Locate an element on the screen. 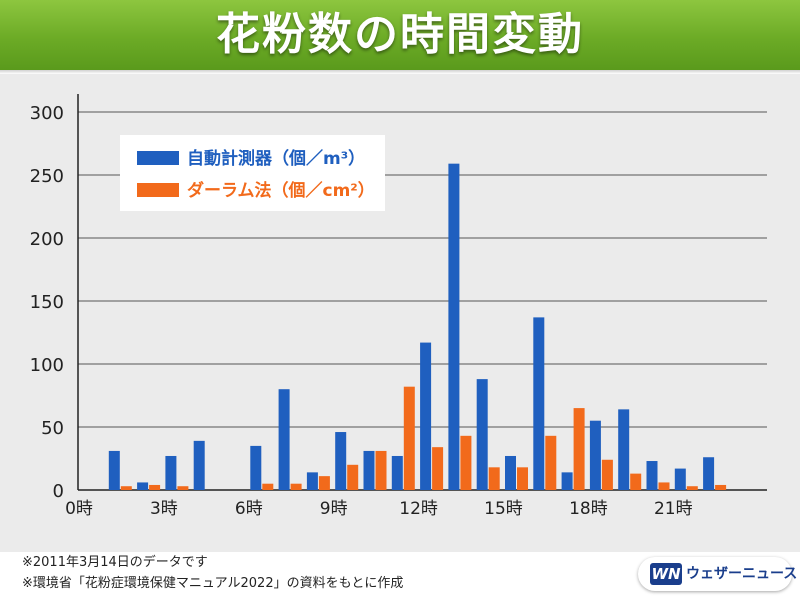 This screenshot has height=600, width=800. title-banner-shadow is located at coordinates (400, 72).